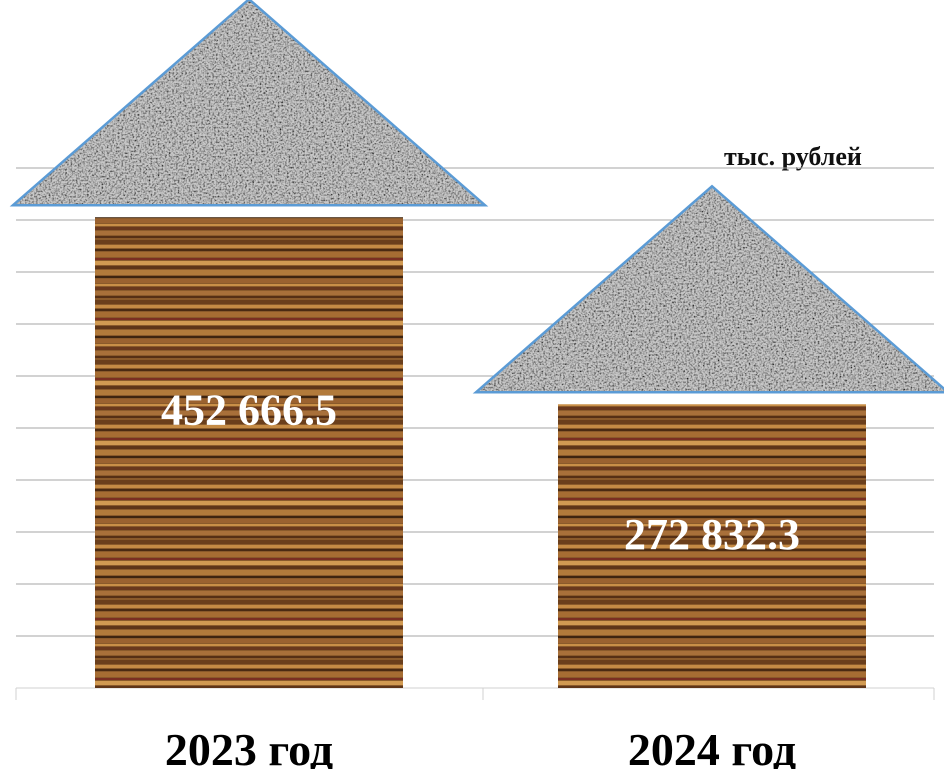  I want to click on bar-2024, so click(712, 546).